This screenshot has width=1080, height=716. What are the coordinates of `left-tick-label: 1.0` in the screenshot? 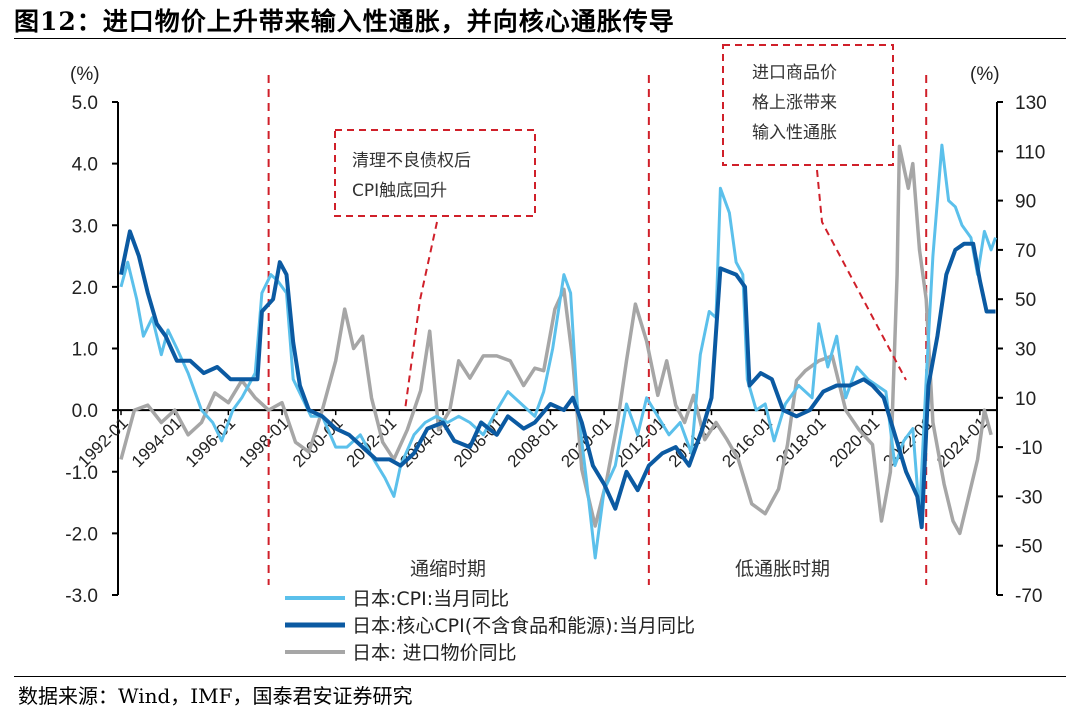 It's located at (85, 350).